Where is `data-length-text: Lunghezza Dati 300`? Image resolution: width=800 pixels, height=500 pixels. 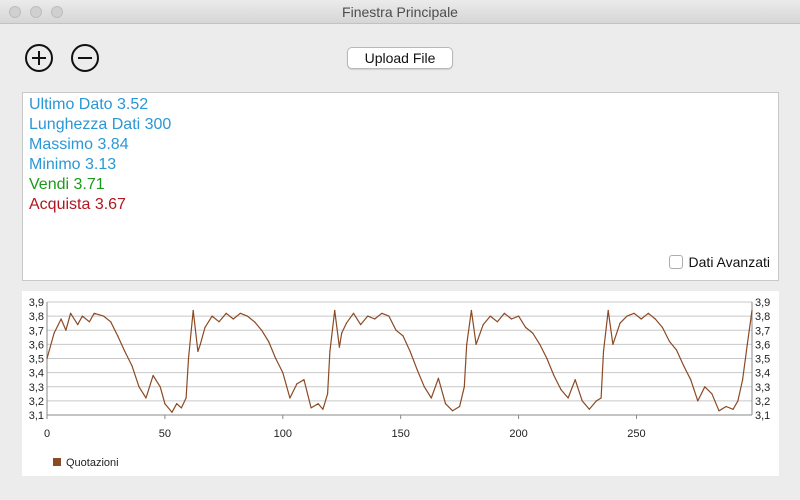
data-length-text: Lunghezza Dati 300 is located at coordinates (100, 124).